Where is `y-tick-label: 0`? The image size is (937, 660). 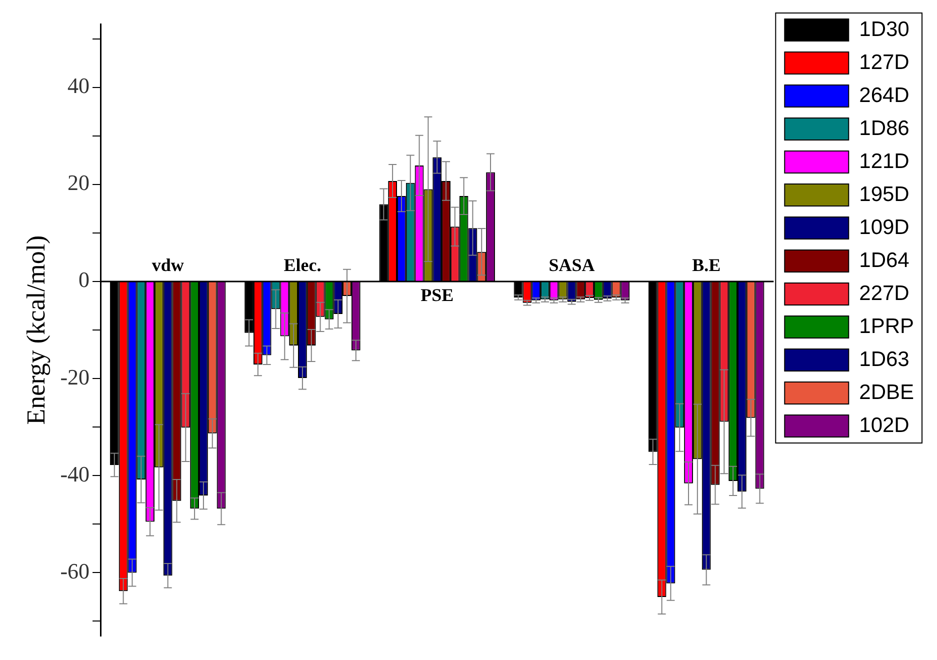
y-tick-label: 0 is located at coordinates (84, 279).